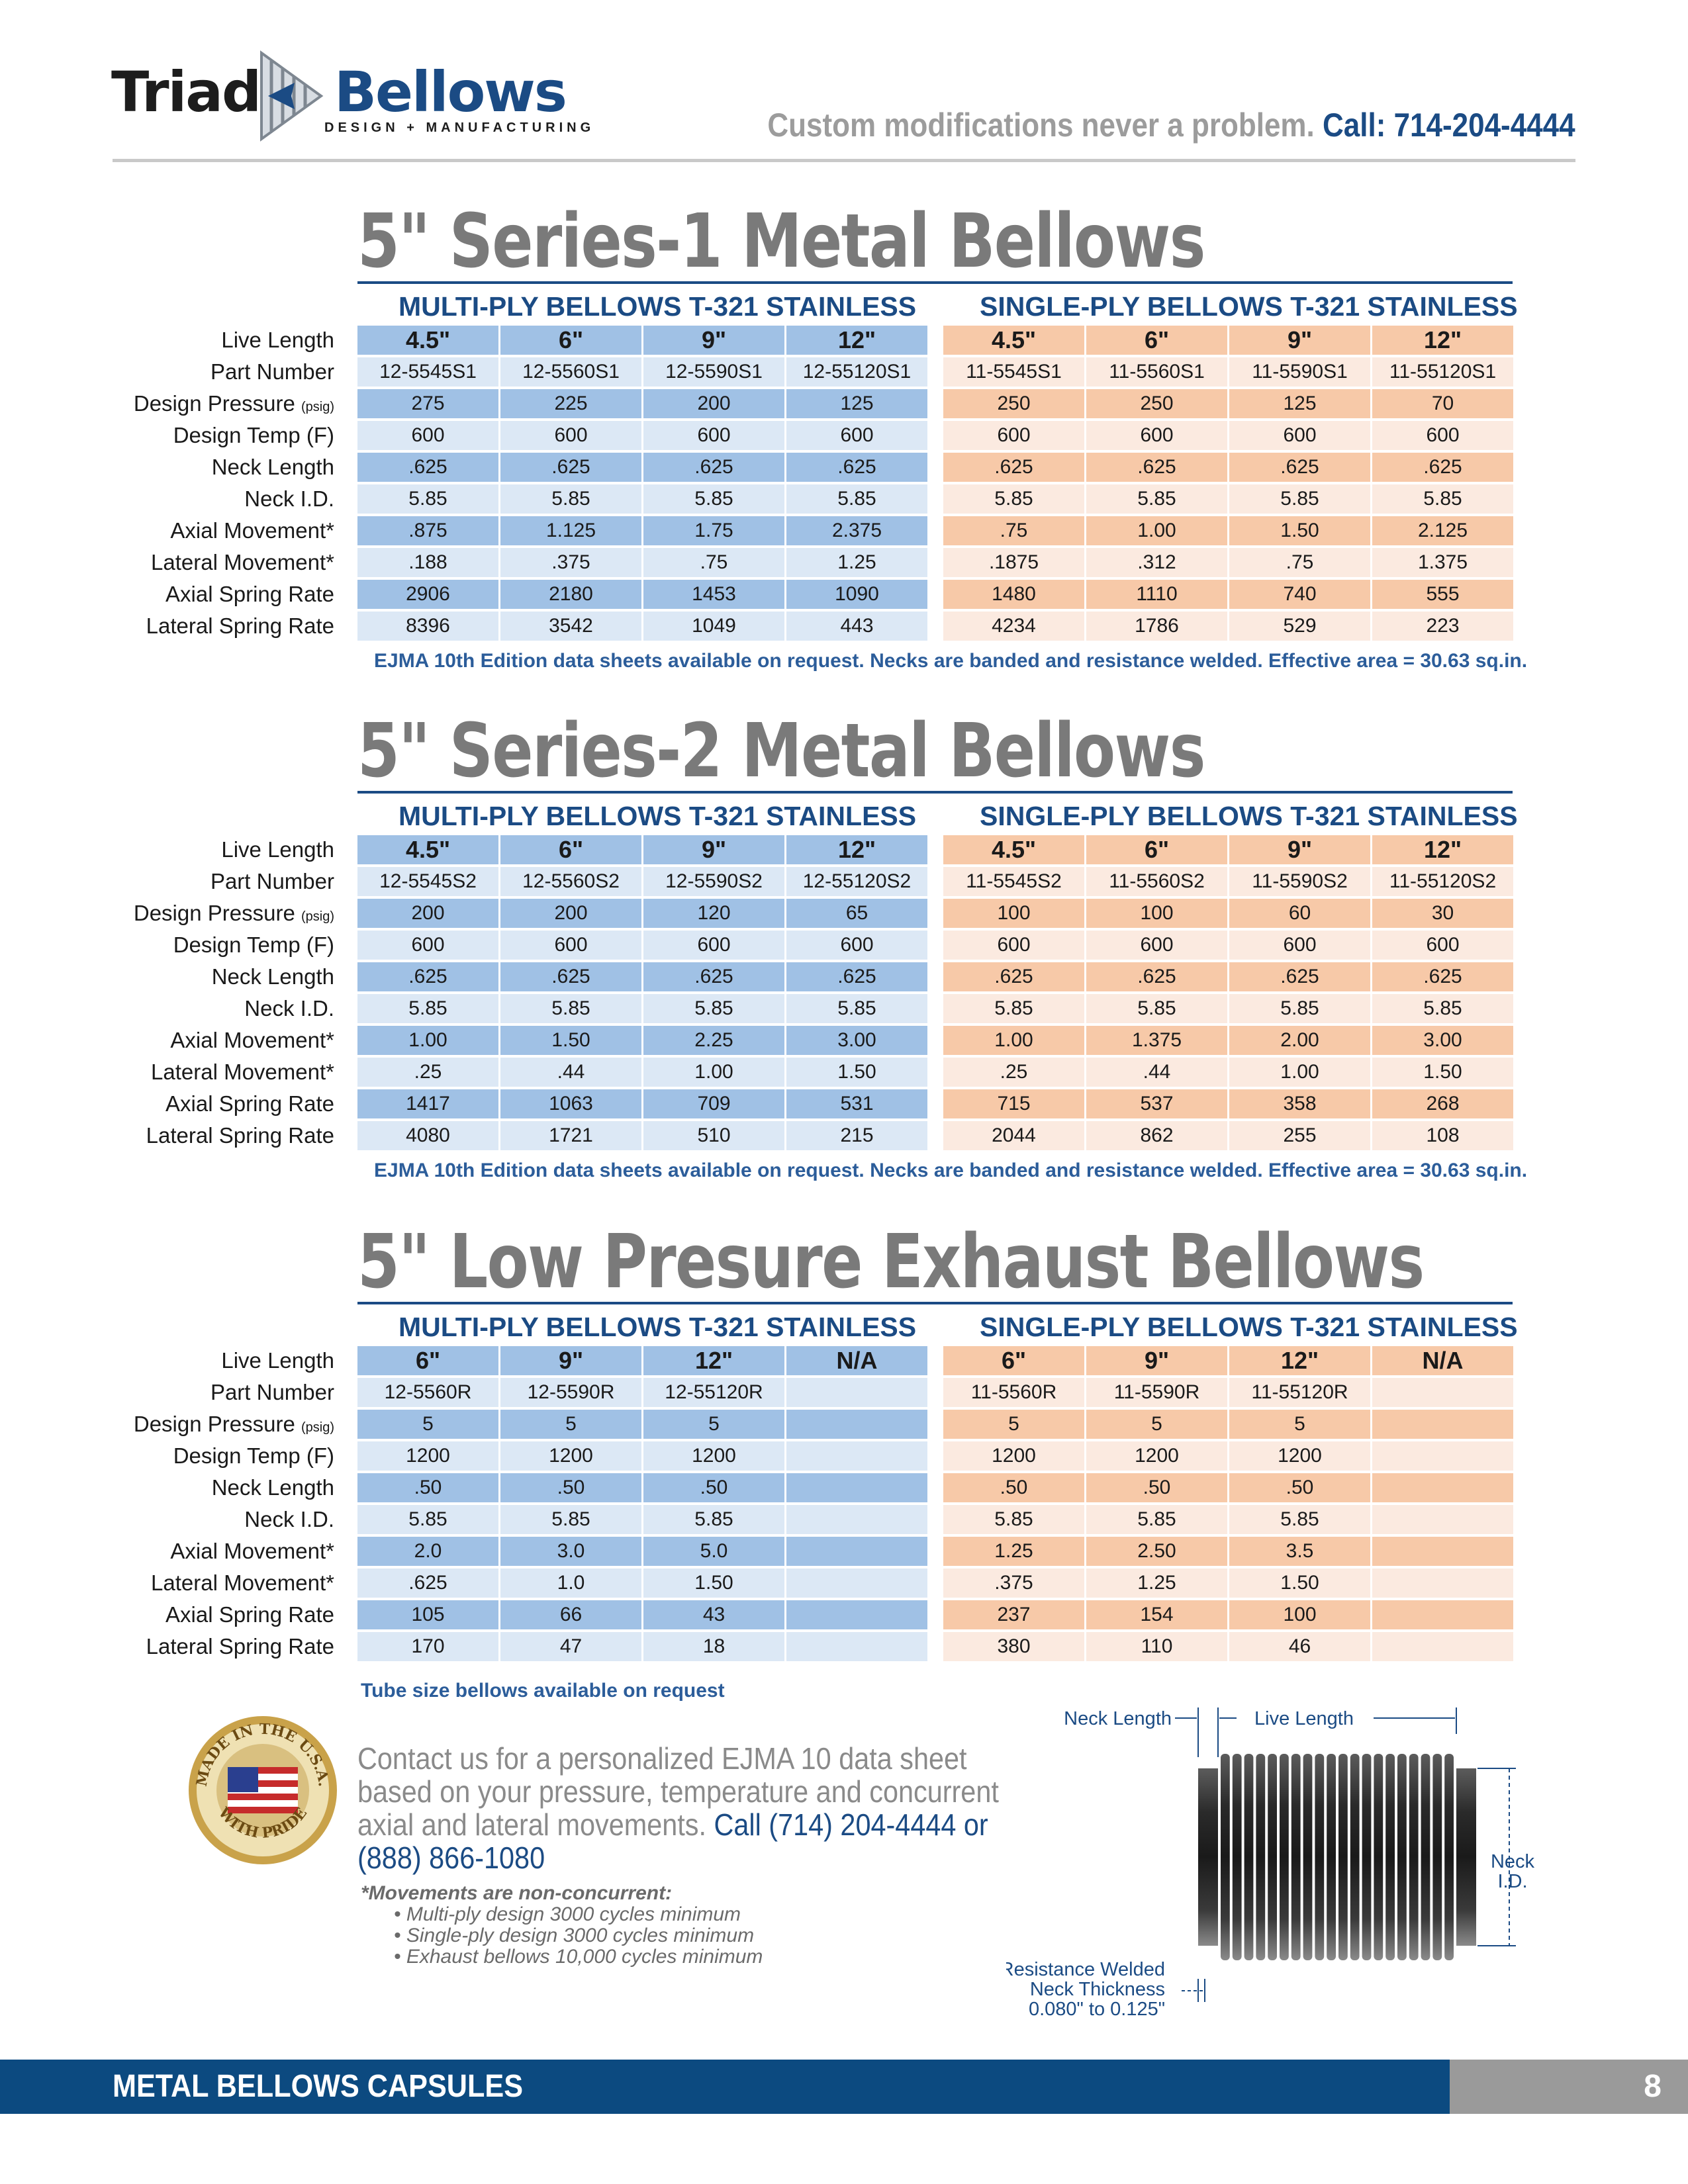 The image size is (1688, 2184). I want to click on table-row: 8396 3542 1049 443, so click(643, 626).